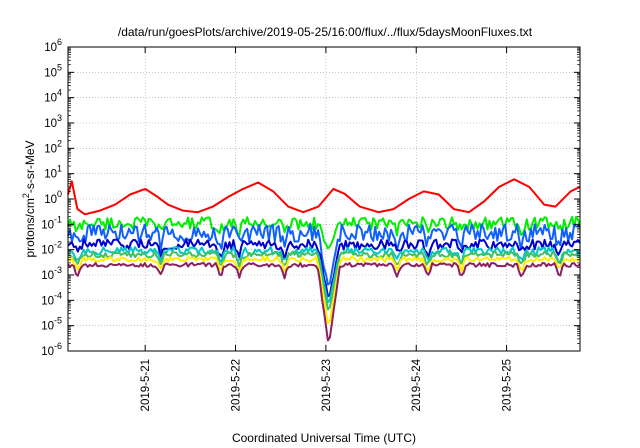 The height and width of the screenshot is (448, 640). What do you see at coordinates (30, 166) in the screenshot?
I see `y-axis-label-unit: -s-sr-MeV` at bounding box center [30, 166].